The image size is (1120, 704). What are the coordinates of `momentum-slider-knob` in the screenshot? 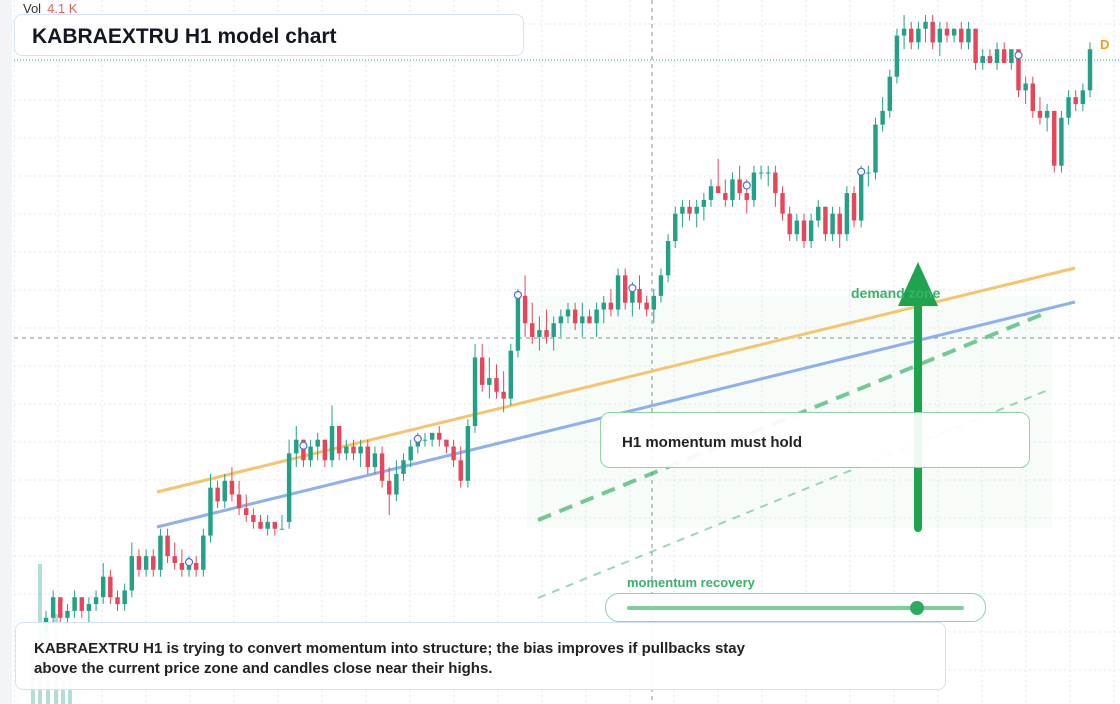 It's located at (916, 608).